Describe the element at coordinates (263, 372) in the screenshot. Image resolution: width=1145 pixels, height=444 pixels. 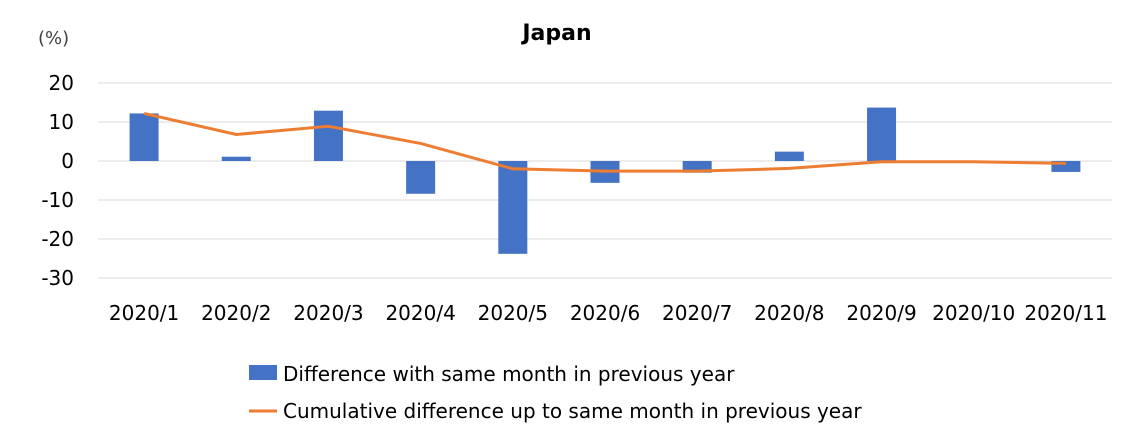
I see `legend-bar-swatch` at that location.